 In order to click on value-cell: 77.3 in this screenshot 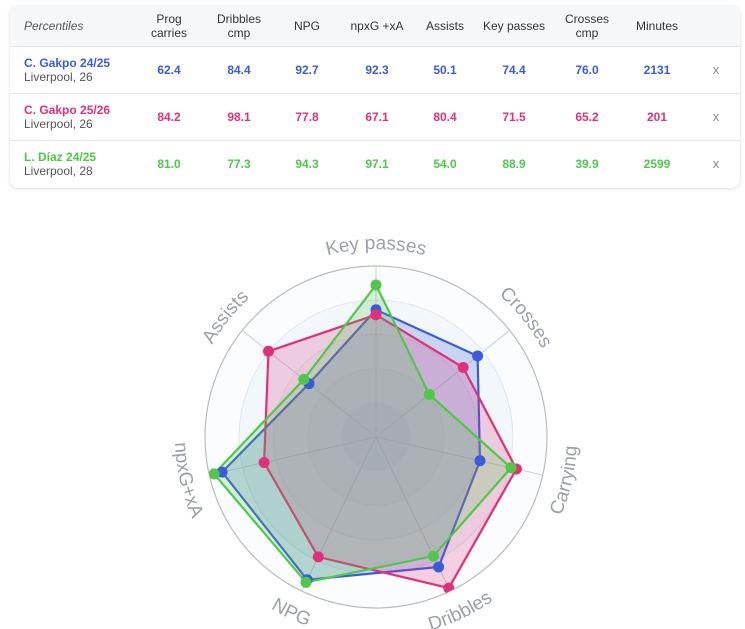, I will do `click(239, 163)`.